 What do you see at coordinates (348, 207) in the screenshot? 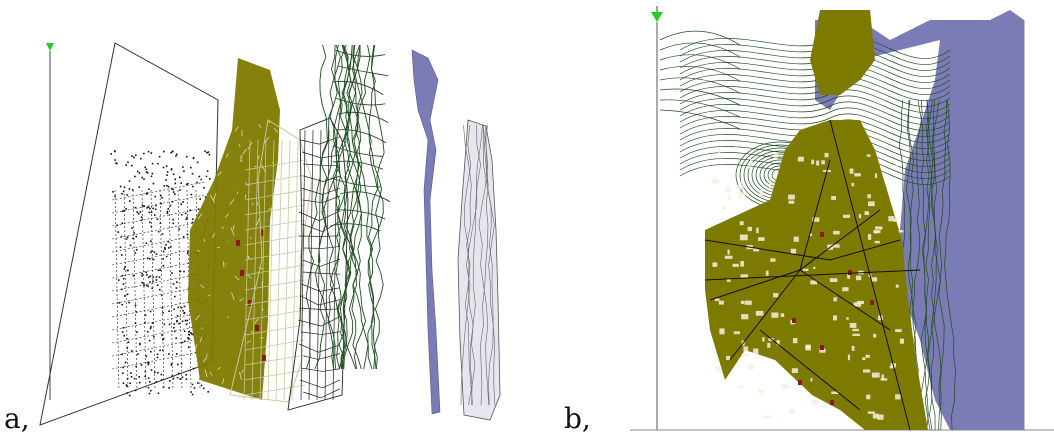
I see `layer-contours` at bounding box center [348, 207].